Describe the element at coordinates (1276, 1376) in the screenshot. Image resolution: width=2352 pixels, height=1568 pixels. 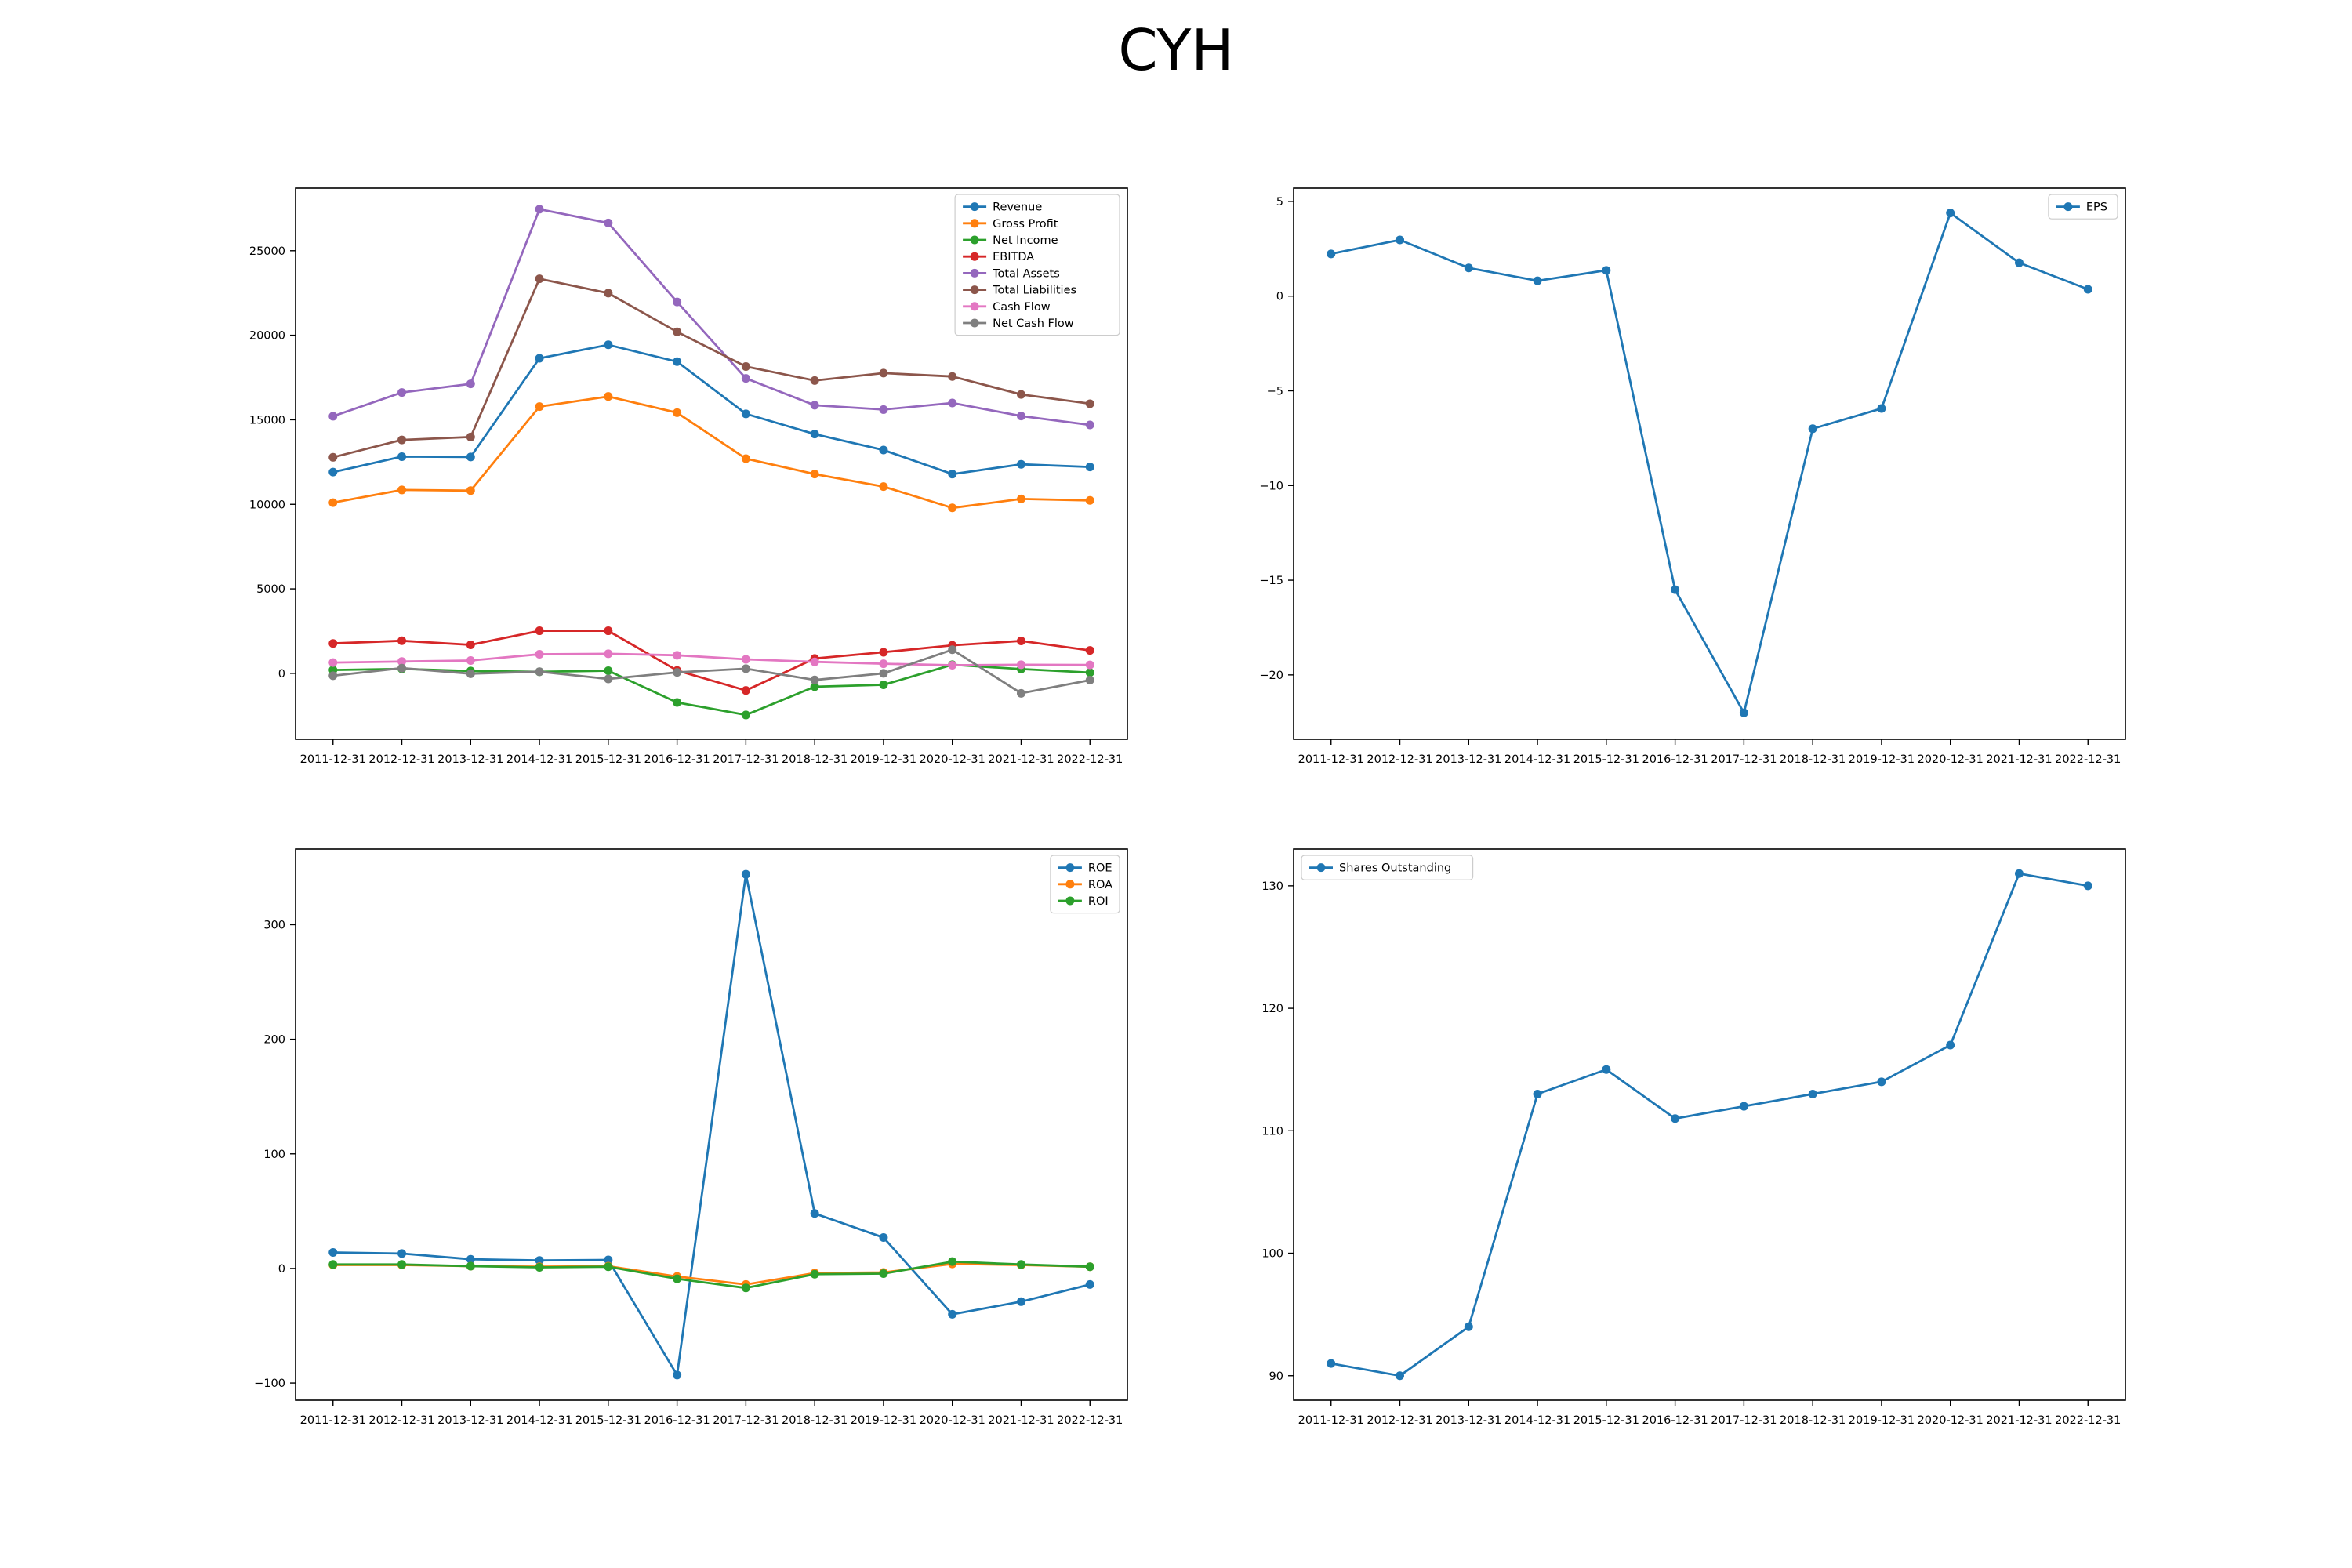
I see `y-tick-label: 90` at that location.